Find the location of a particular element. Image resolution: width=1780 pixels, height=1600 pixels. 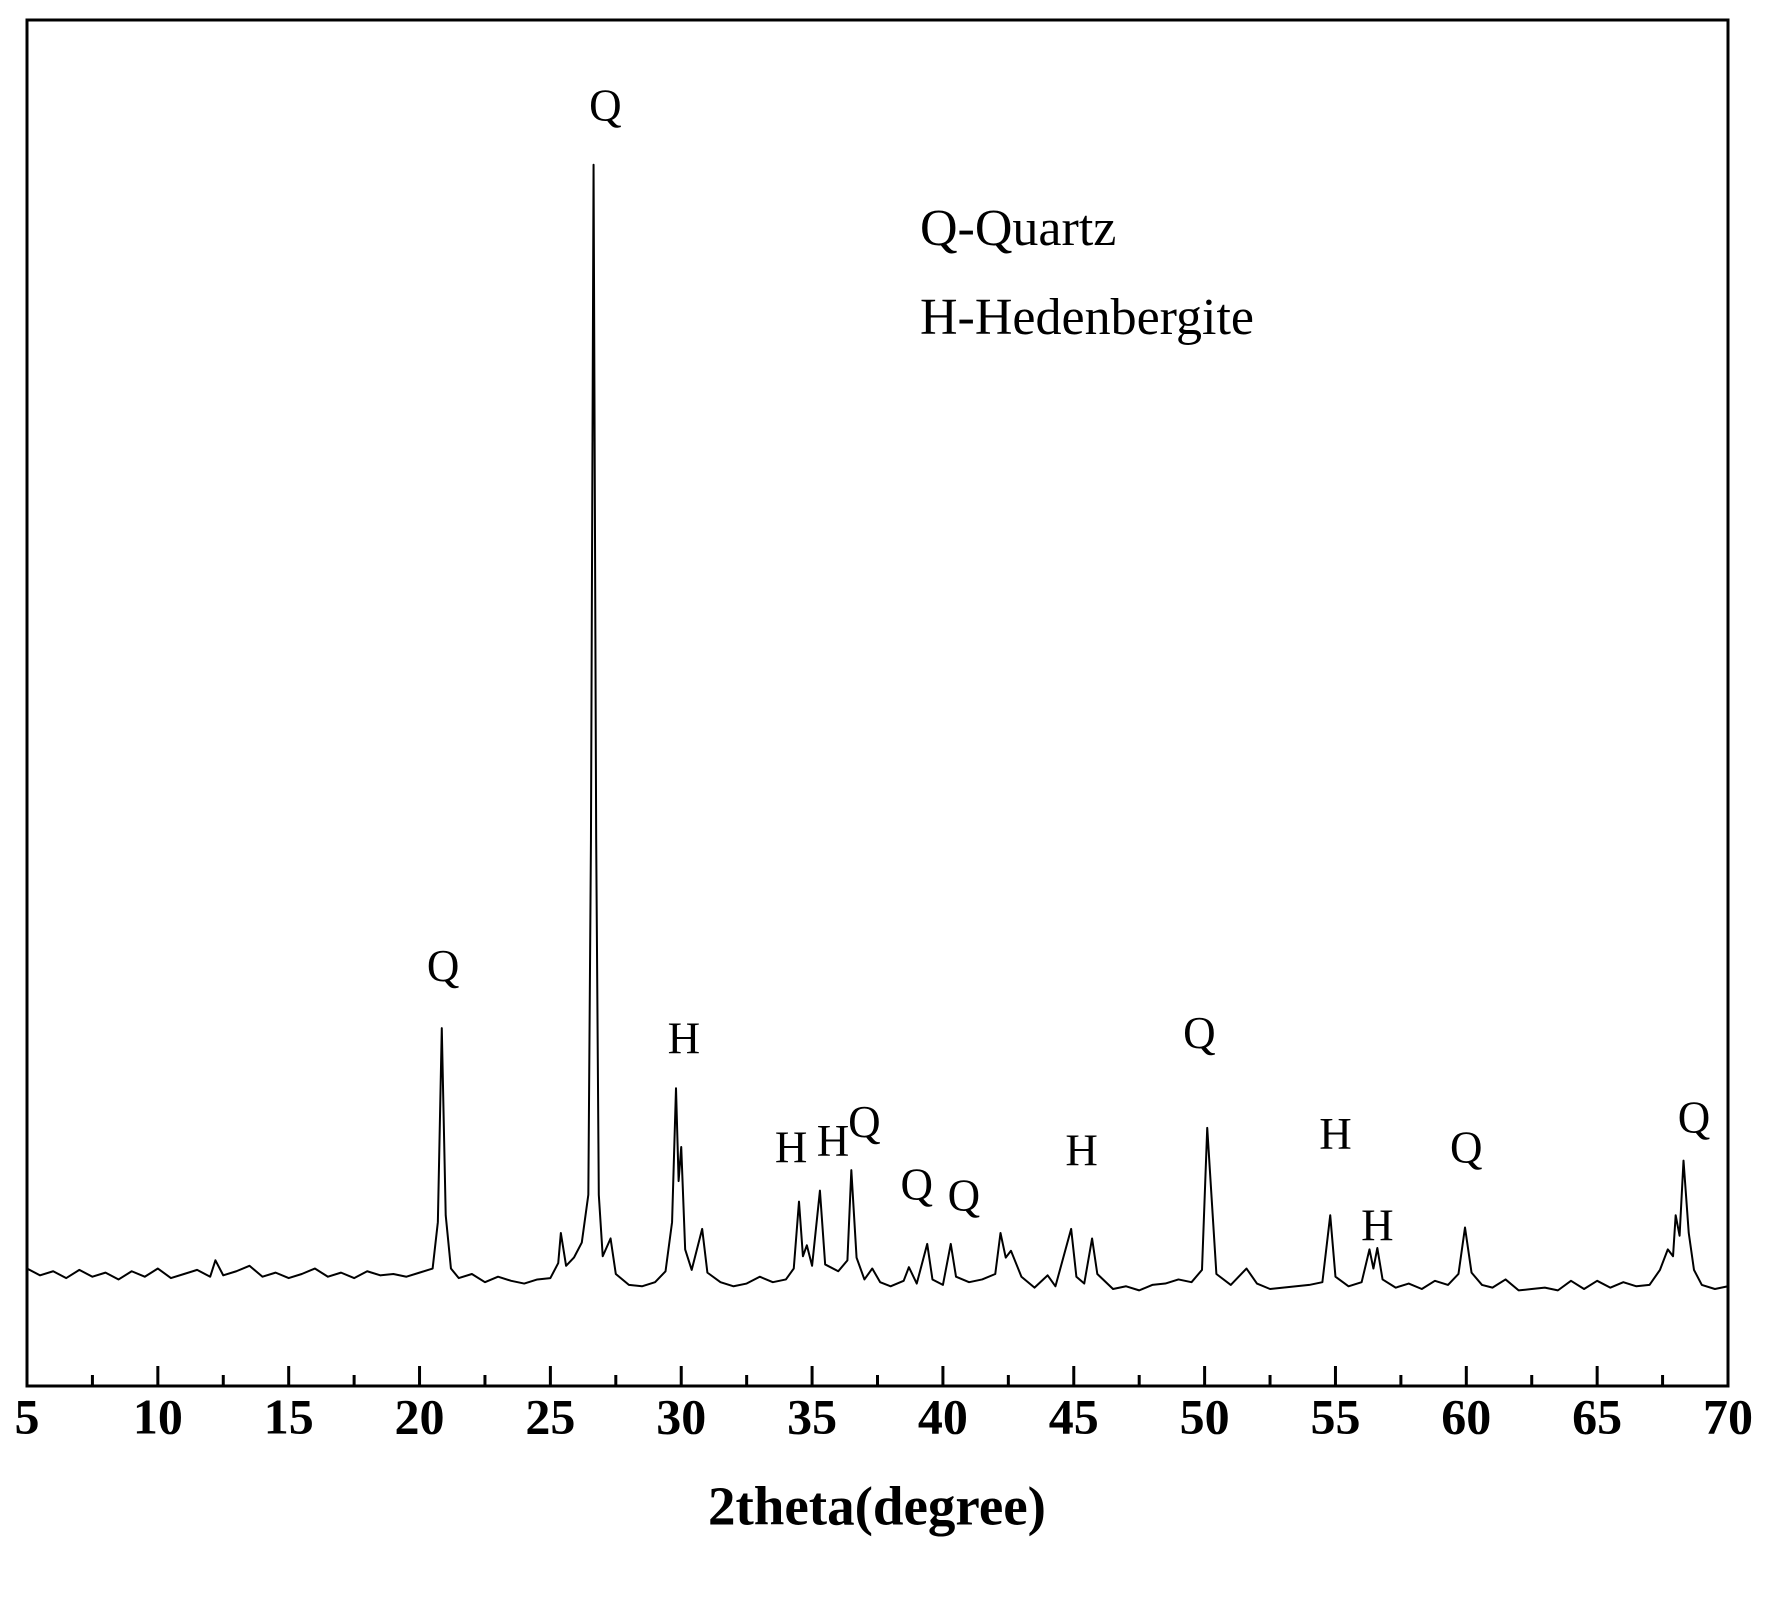

x-axis-label: 2theta(degree) is located at coordinates (877, 1506).